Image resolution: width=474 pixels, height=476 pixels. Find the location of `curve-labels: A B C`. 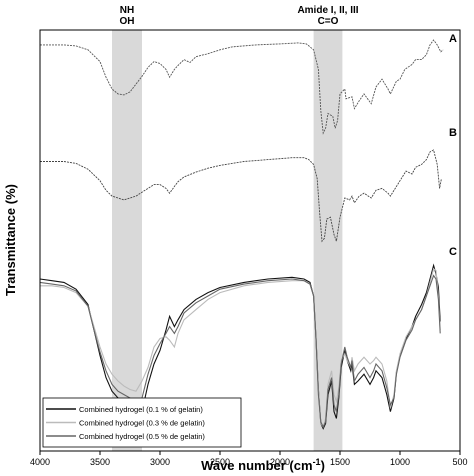

curve-labels: A B C is located at coordinates (453, 145).